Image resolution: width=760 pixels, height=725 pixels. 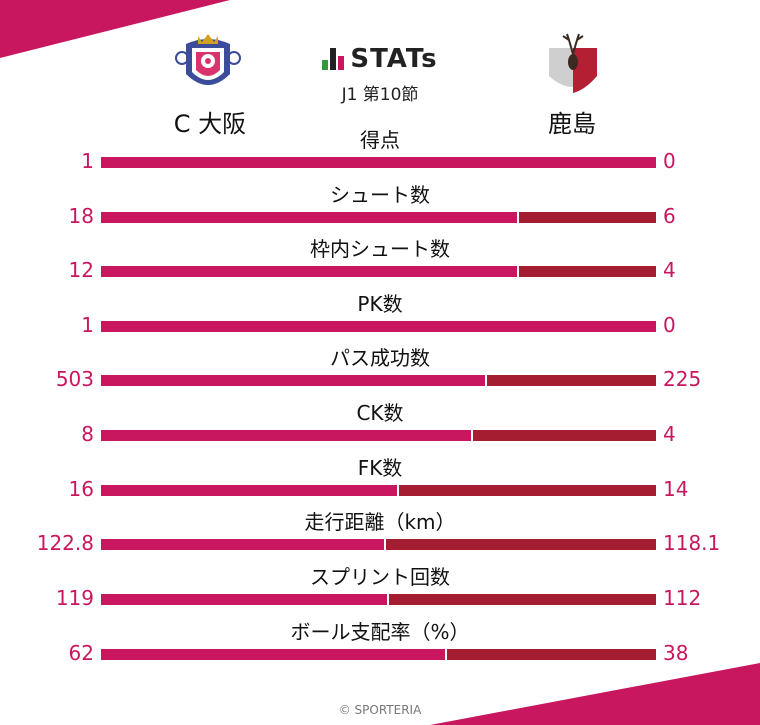 What do you see at coordinates (380, 522) in the screenshot?
I see `stat-label: 走行距離（km）` at bounding box center [380, 522].